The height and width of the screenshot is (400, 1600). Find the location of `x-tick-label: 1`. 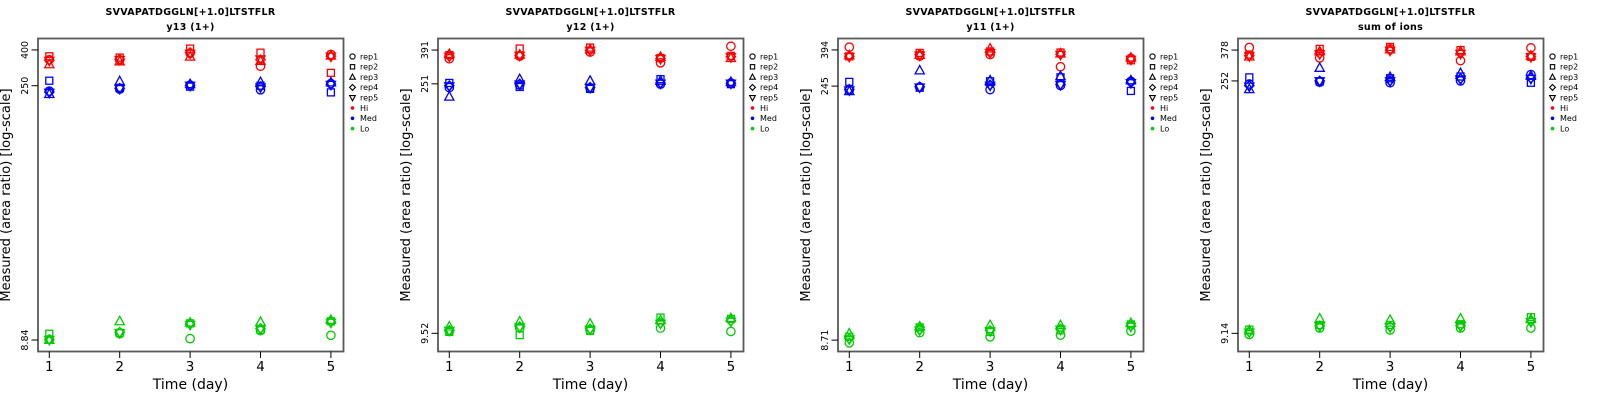

x-tick-label: 1 is located at coordinates (449, 367).